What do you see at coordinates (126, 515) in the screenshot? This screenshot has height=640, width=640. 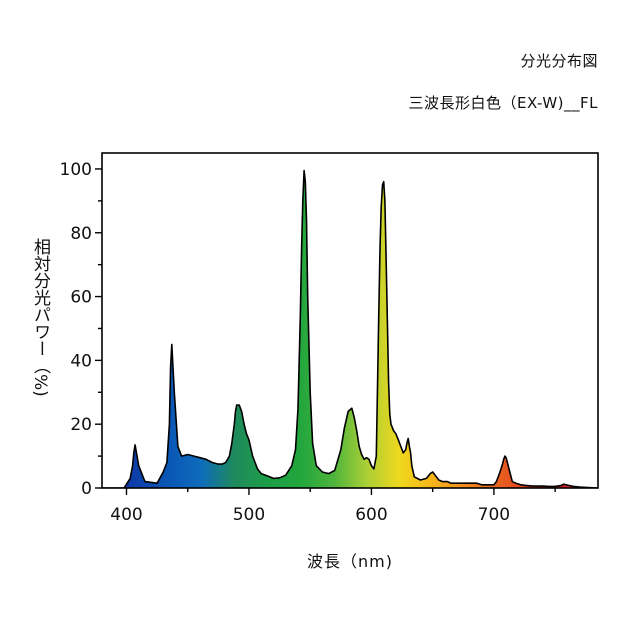 I see `x-tick-label: 400` at bounding box center [126, 515].